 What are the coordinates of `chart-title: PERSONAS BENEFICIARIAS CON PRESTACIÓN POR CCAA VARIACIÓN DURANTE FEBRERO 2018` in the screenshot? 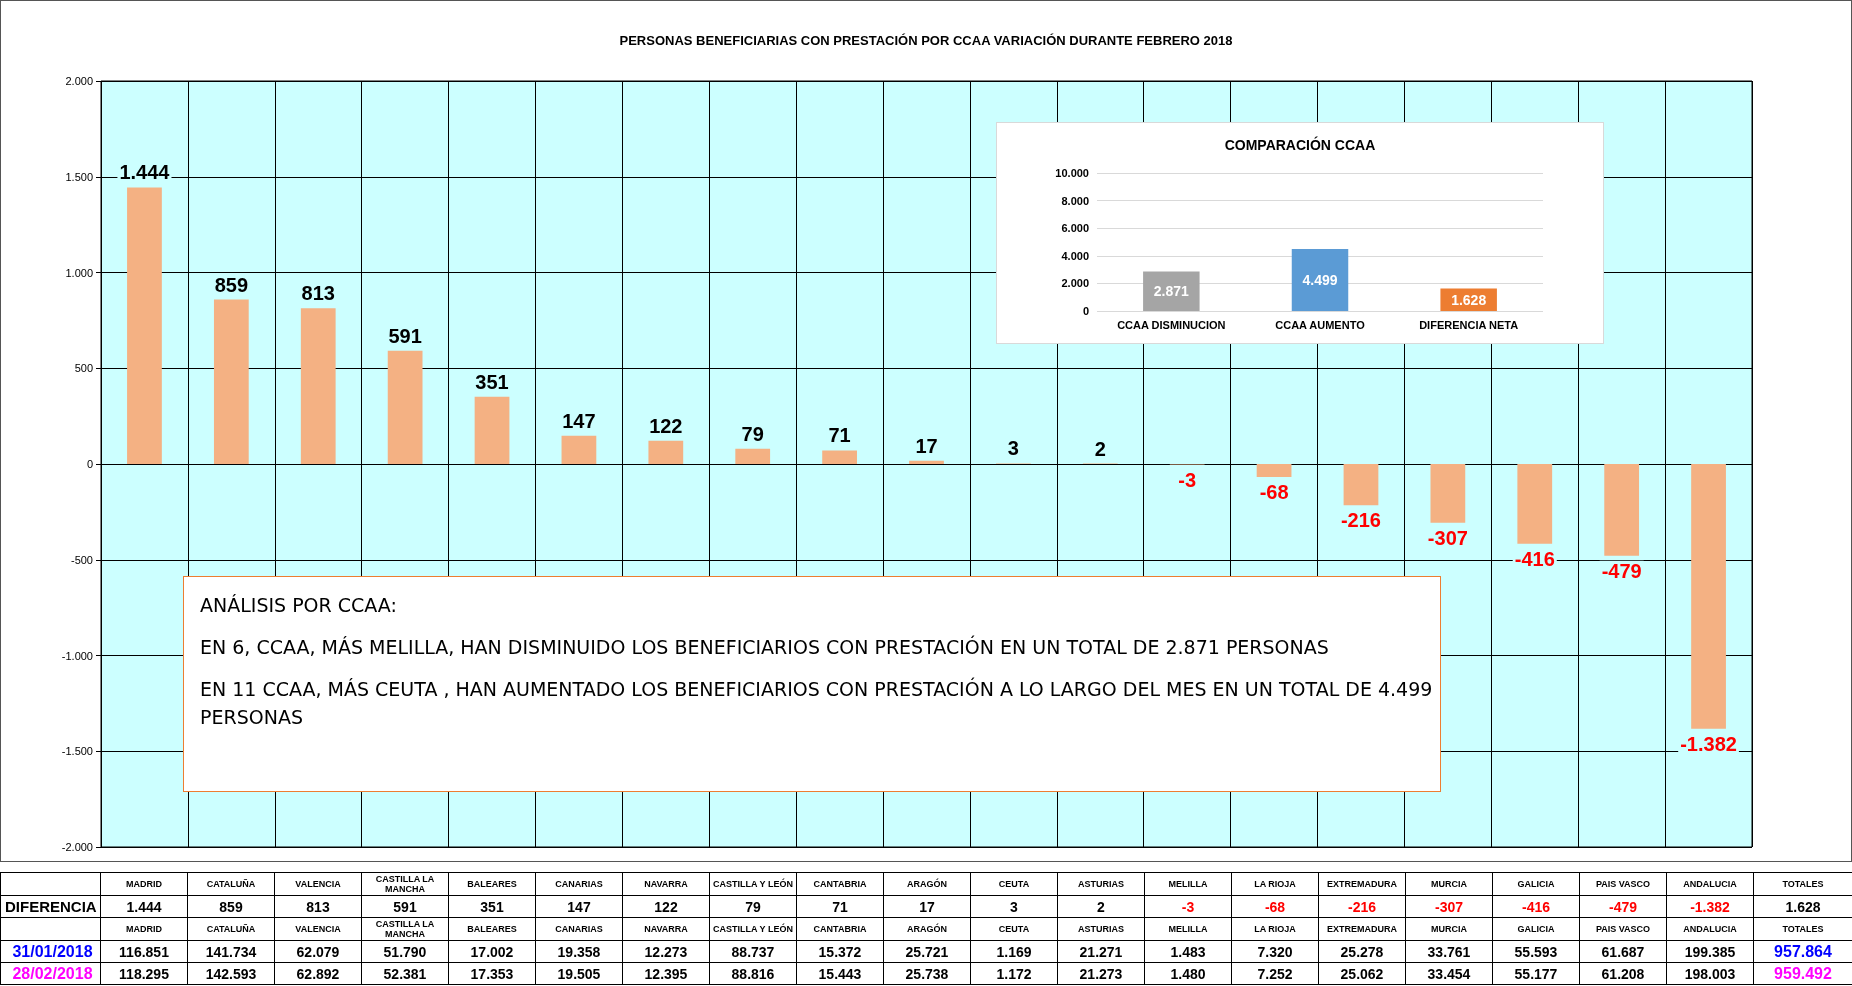 It's located at (926, 40).